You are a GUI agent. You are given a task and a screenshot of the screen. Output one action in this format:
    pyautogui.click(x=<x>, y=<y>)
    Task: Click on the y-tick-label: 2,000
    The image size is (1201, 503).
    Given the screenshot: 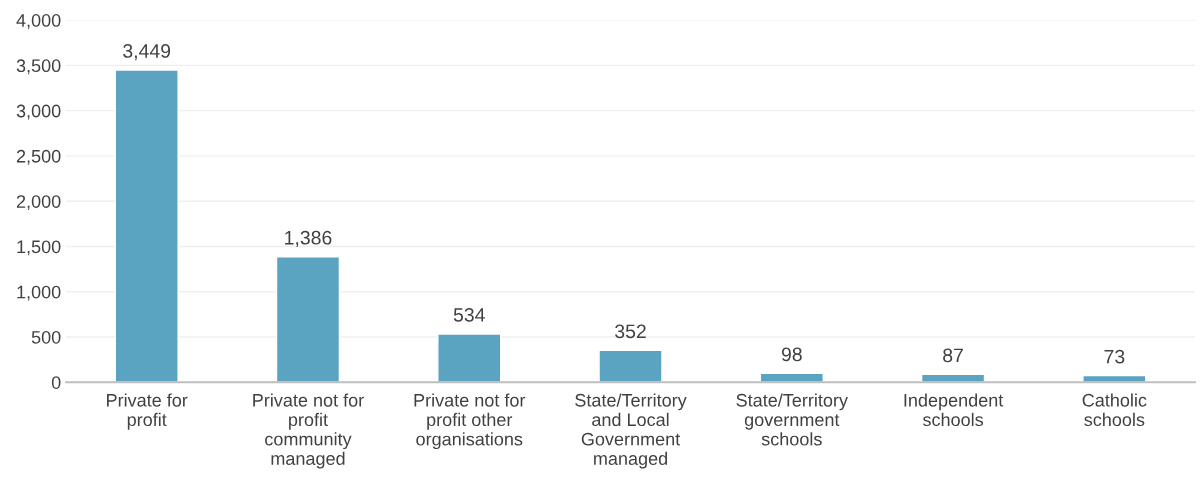 What is the action you would take?
    pyautogui.click(x=38, y=203)
    